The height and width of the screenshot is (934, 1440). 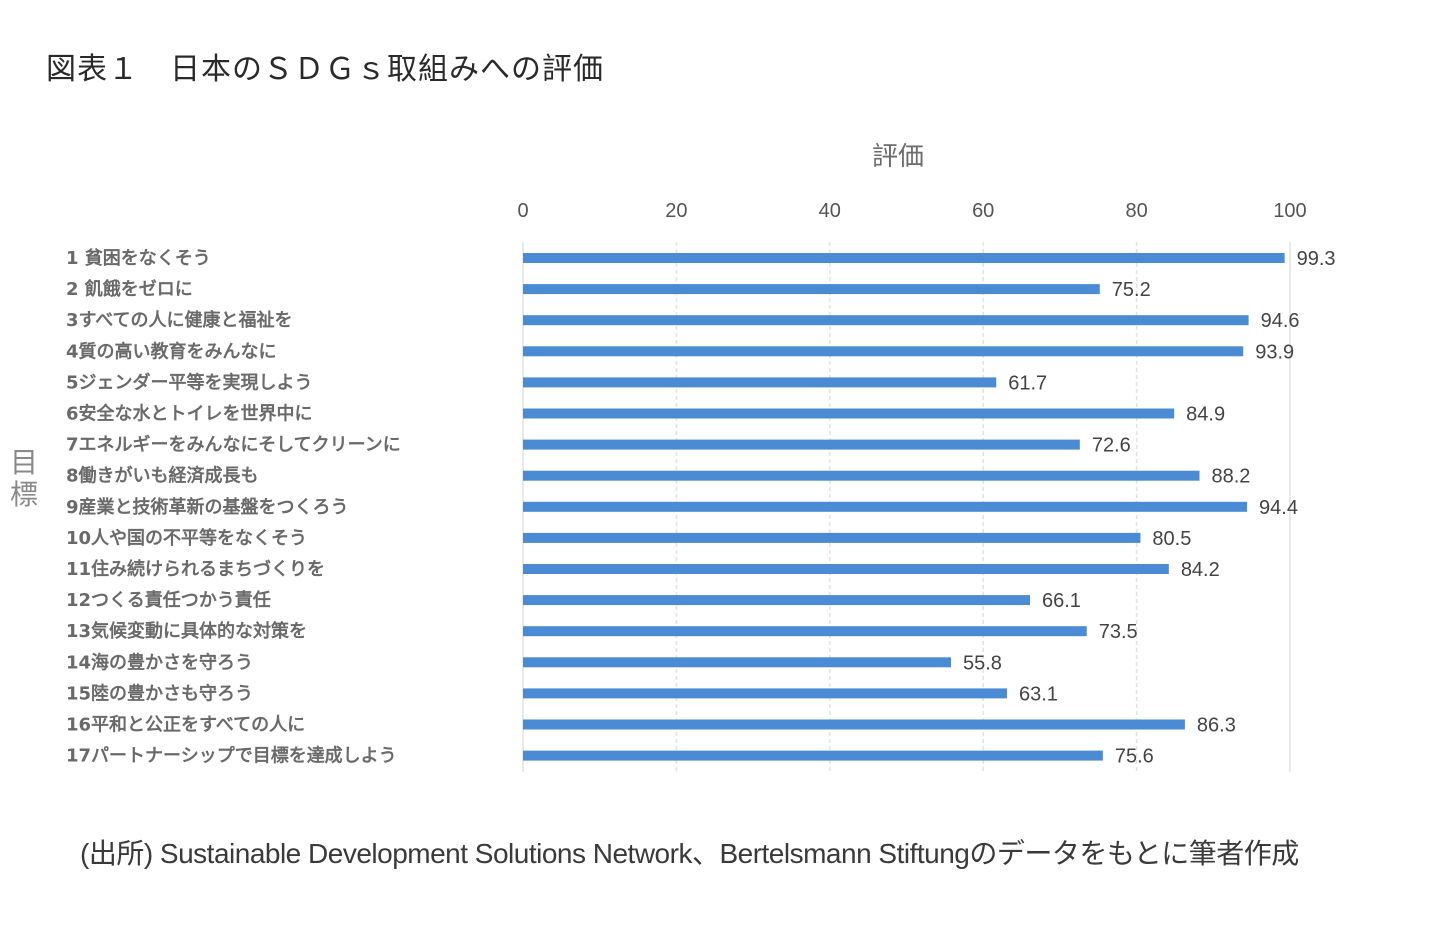 What do you see at coordinates (676, 211) in the screenshot?
I see `x-tick-label: 20` at bounding box center [676, 211].